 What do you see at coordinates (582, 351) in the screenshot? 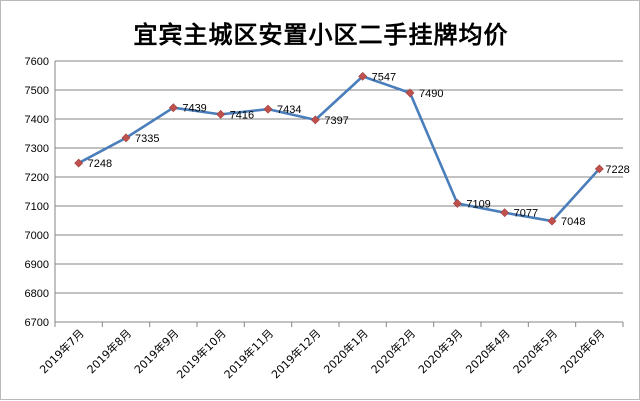
I see `x-tick-label: 2020年6月` at bounding box center [582, 351].